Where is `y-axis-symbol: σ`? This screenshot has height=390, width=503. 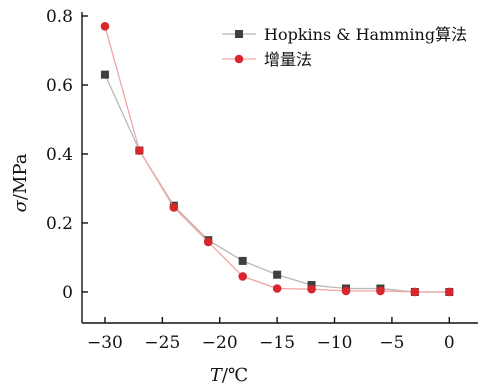
y-axis-symbol: σ is located at coordinates (20, 205).